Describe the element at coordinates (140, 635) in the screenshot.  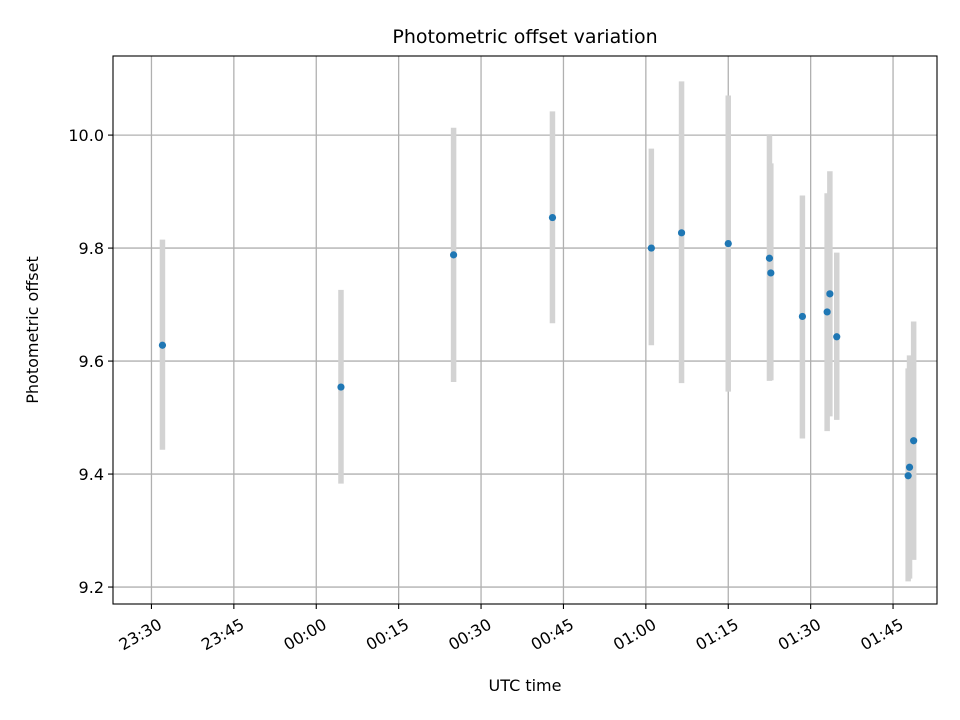
I see `x-tick-label: 23:30` at that location.